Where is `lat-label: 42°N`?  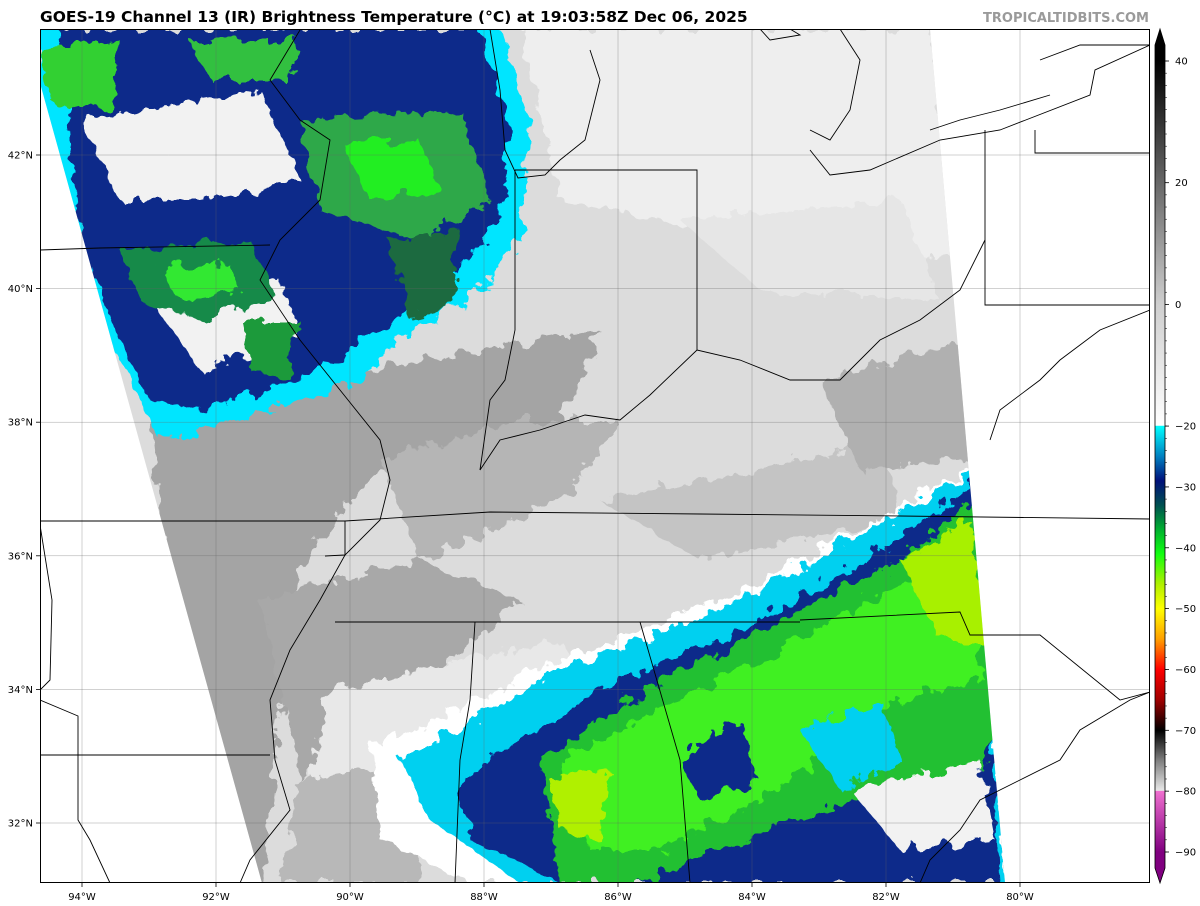
lat-label: 42°N is located at coordinates (20, 156).